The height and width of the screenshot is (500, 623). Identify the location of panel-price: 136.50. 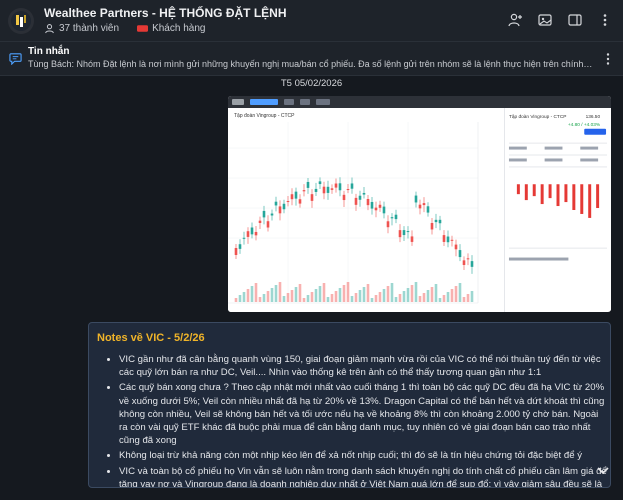
(593, 117).